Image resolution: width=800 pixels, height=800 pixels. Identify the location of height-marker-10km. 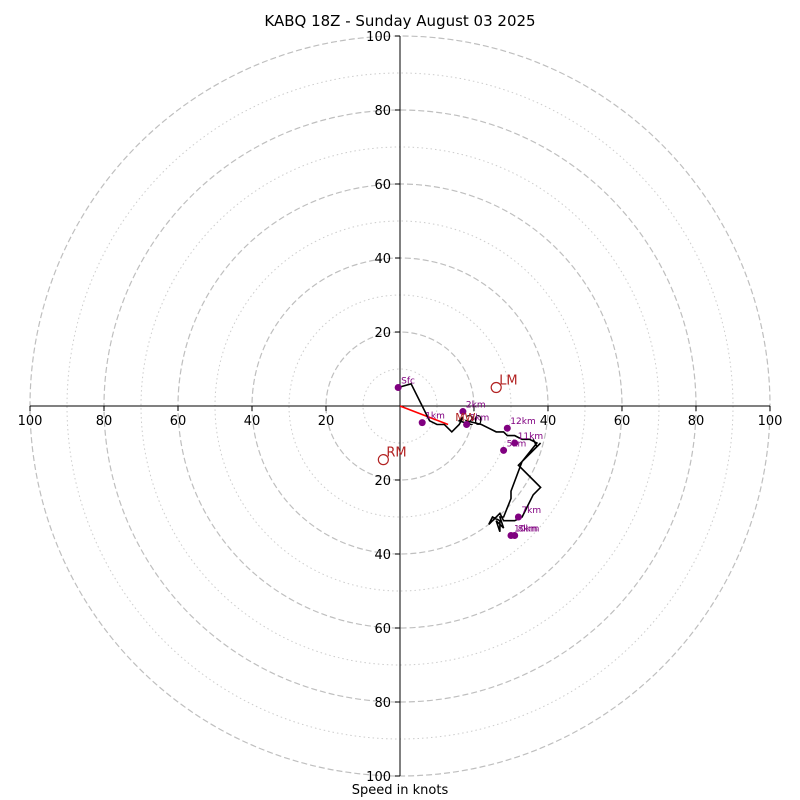
(511, 535).